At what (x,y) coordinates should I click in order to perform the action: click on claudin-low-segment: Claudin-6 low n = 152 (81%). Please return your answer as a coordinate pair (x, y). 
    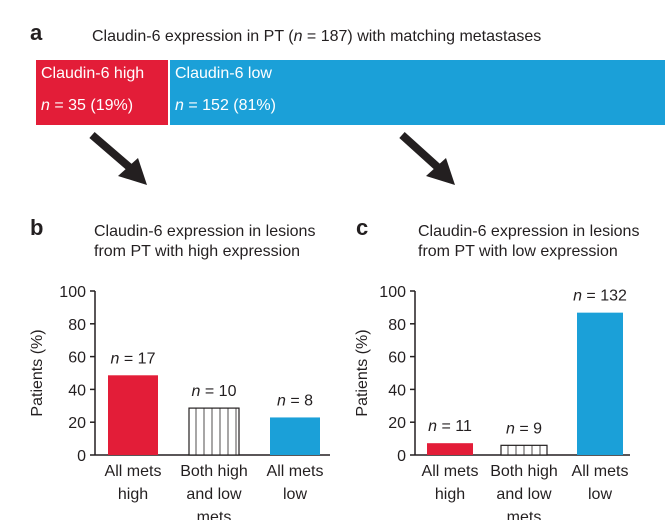
    Looking at the image, I should click on (417, 92).